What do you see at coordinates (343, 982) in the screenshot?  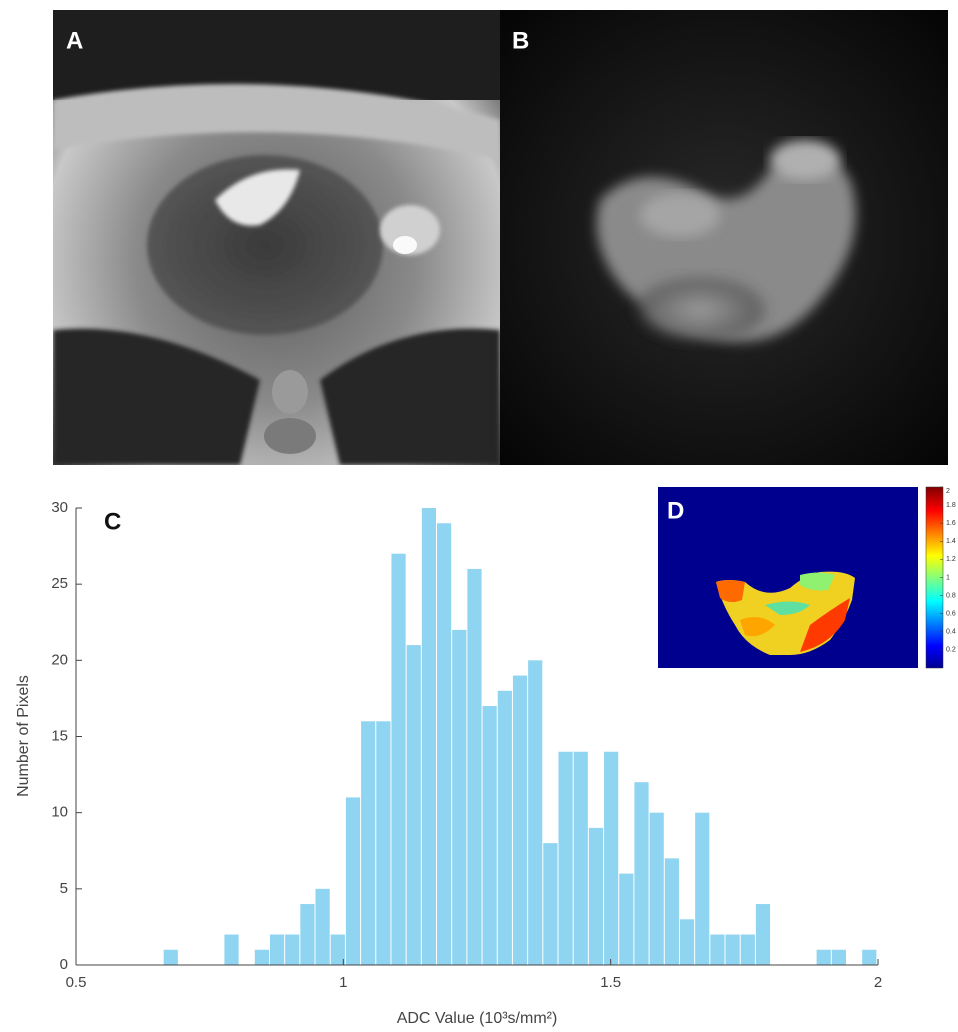 I see `x-tick-label: 1` at bounding box center [343, 982].